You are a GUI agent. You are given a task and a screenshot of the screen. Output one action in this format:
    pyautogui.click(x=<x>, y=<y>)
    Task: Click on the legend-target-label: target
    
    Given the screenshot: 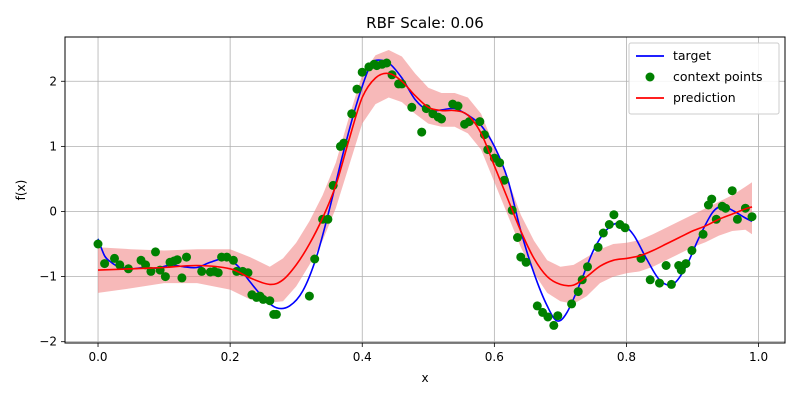 What is the action you would take?
    pyautogui.click(x=692, y=55)
    